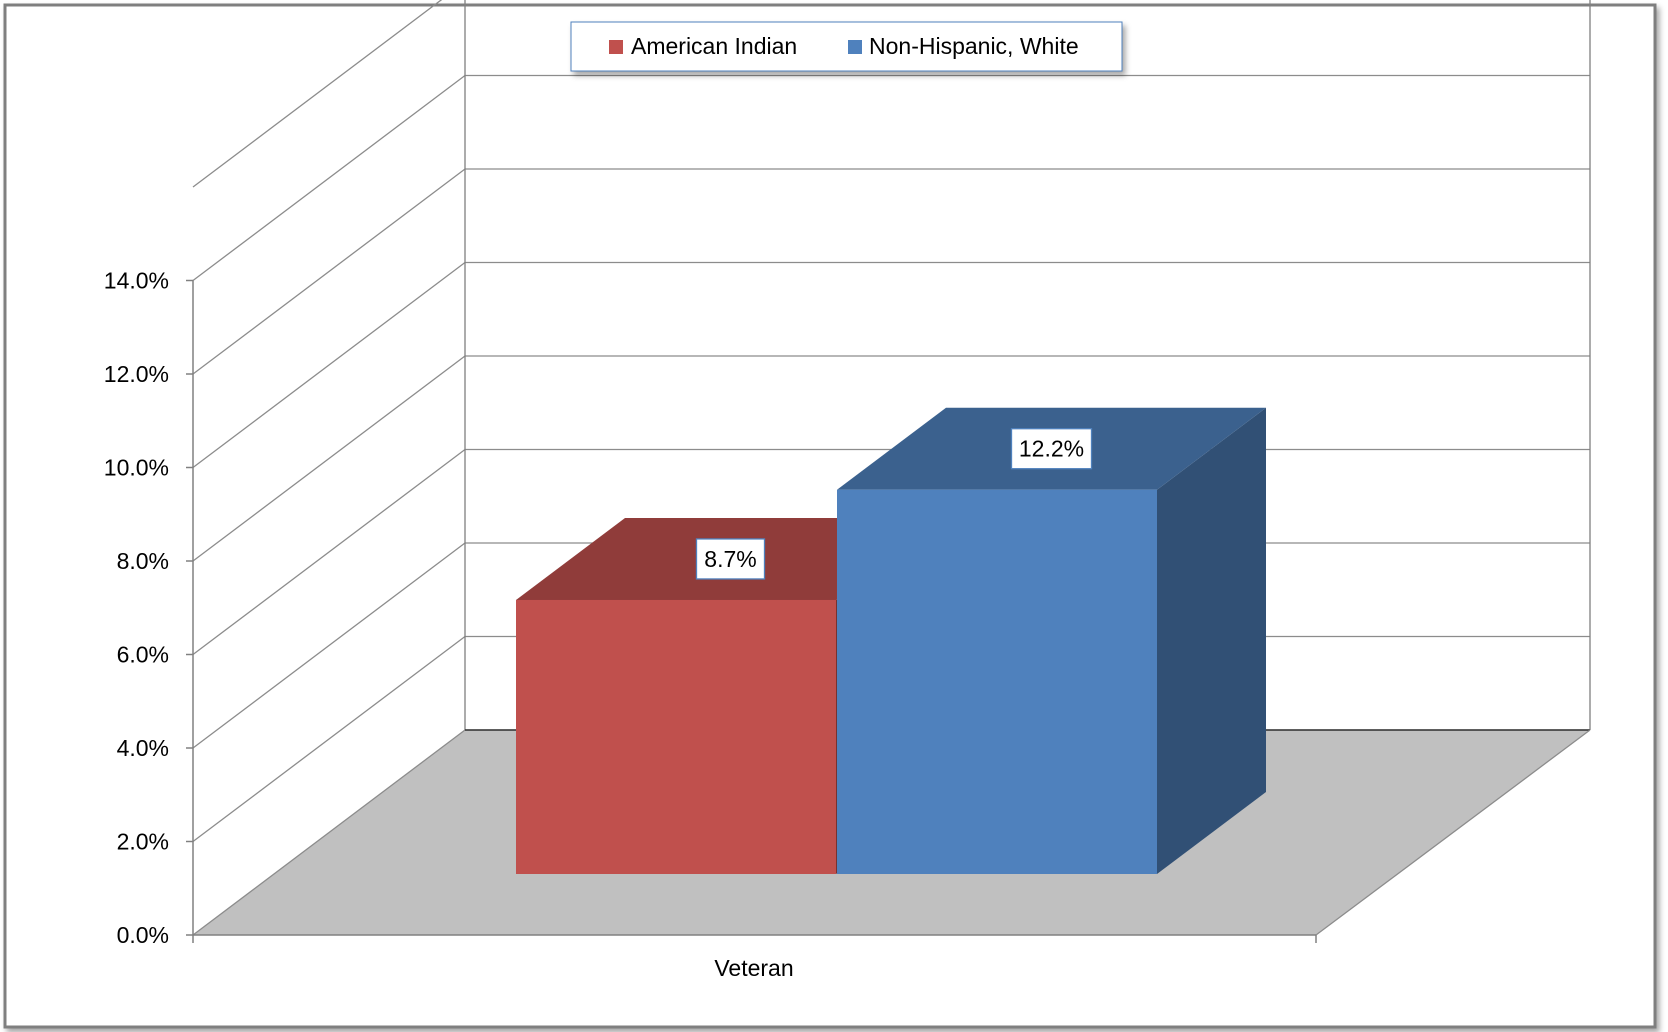  Describe the element at coordinates (753, 968) in the screenshot. I see `x-tick-label: Veteran` at that location.